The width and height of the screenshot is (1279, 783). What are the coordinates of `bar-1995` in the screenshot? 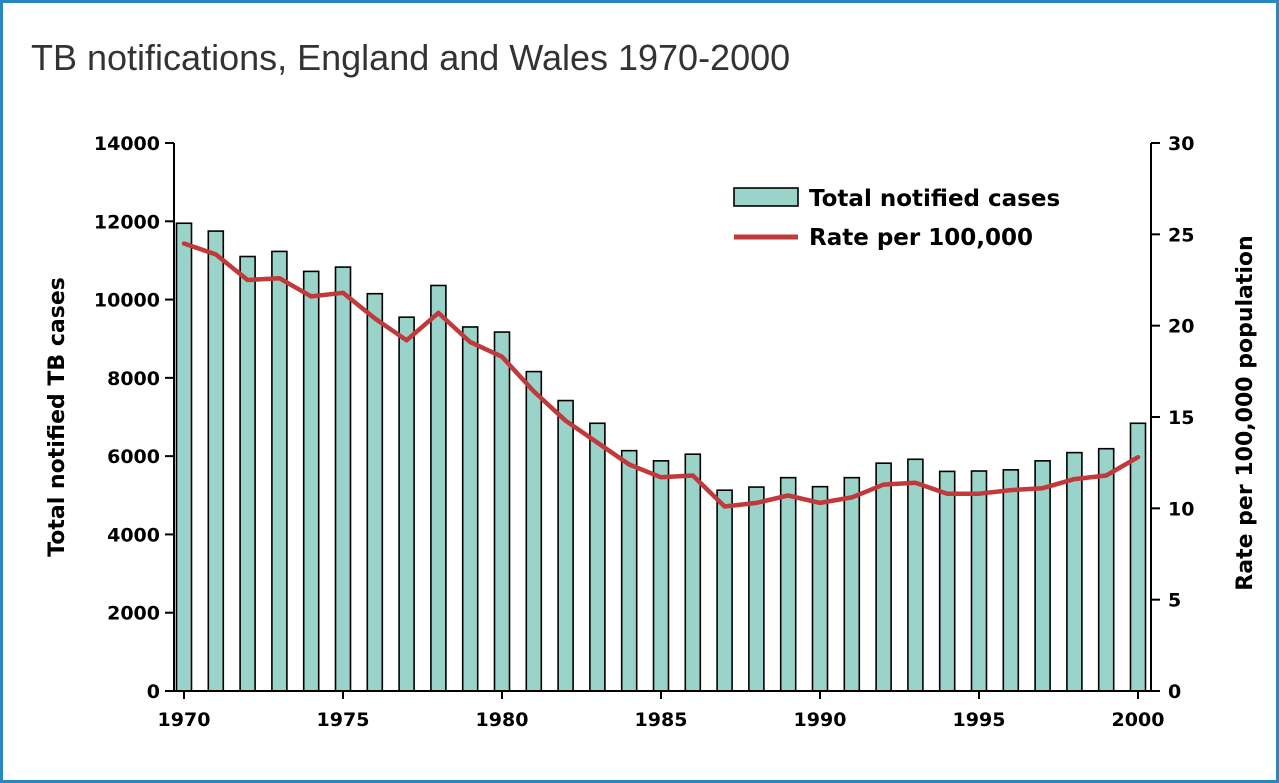 It's located at (979, 581).